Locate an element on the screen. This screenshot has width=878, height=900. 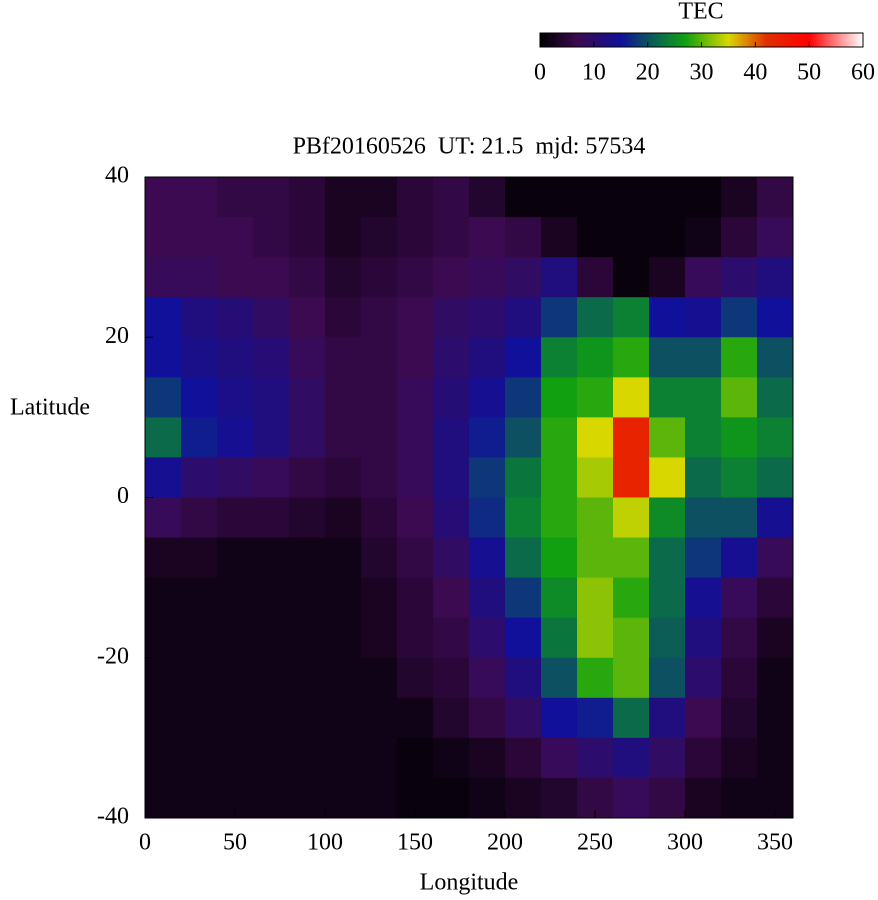
x-tick-label: 300 is located at coordinates (685, 843).